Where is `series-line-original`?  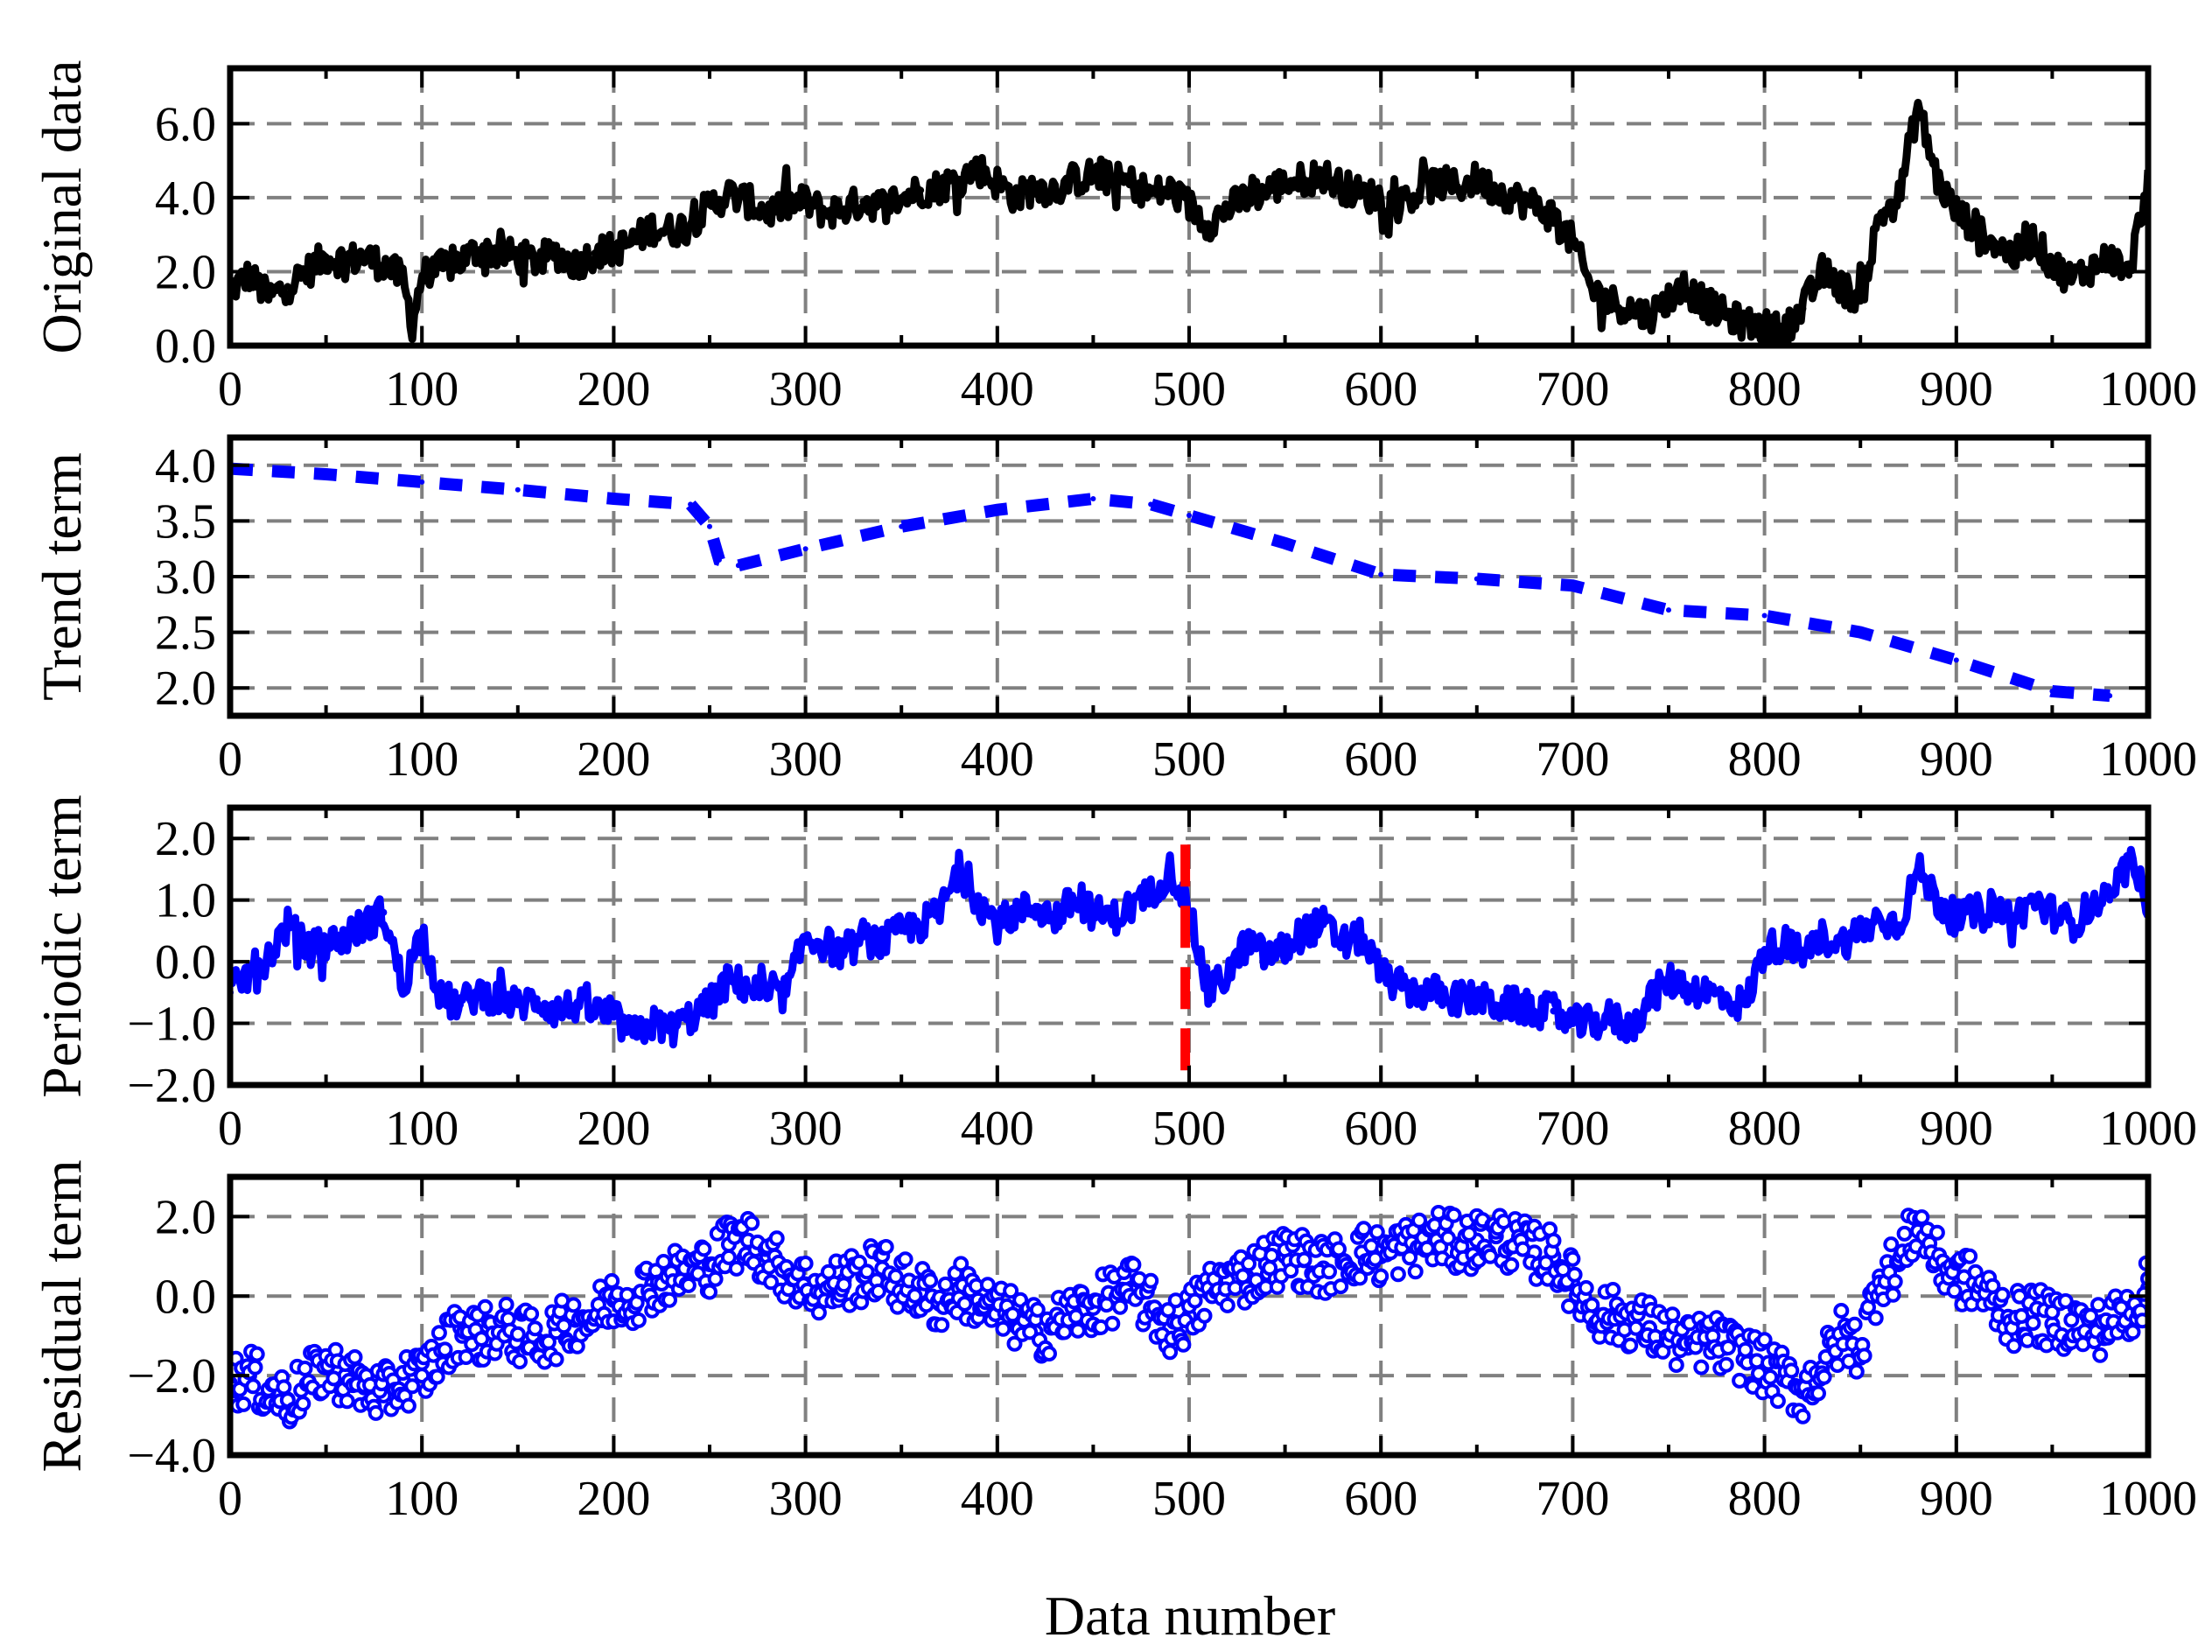
series-line-original is located at coordinates (1189, 222).